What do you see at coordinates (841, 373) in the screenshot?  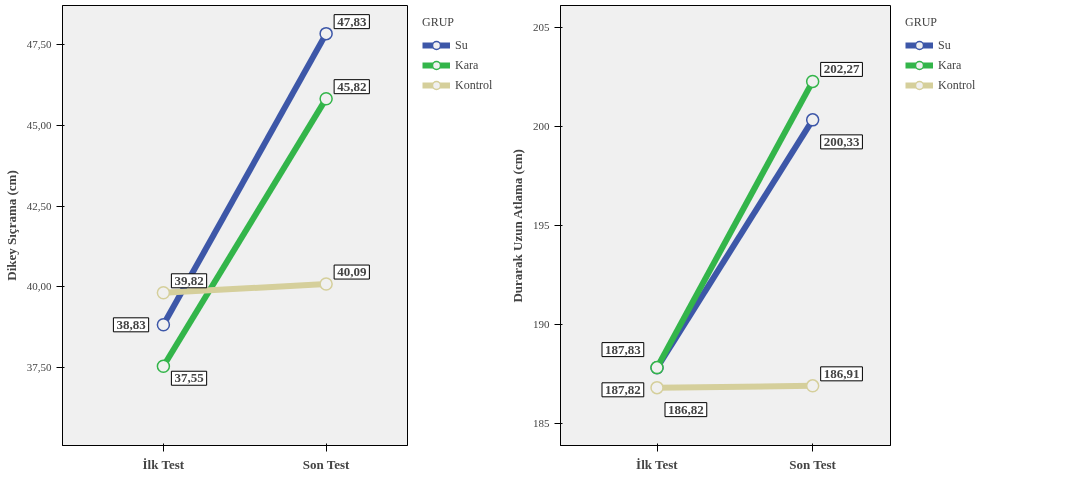 I see `data-label: 186,91` at bounding box center [841, 373].